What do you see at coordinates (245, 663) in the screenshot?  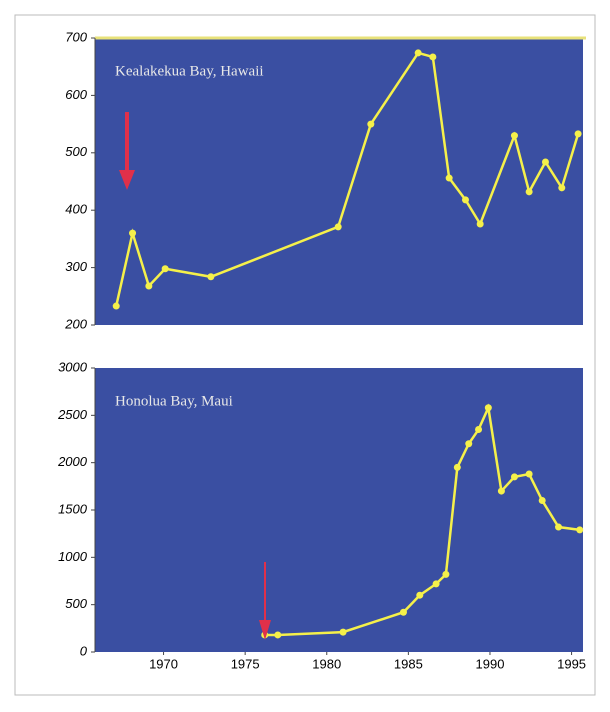 I see `x-tick-label: 1975` at bounding box center [245, 663].